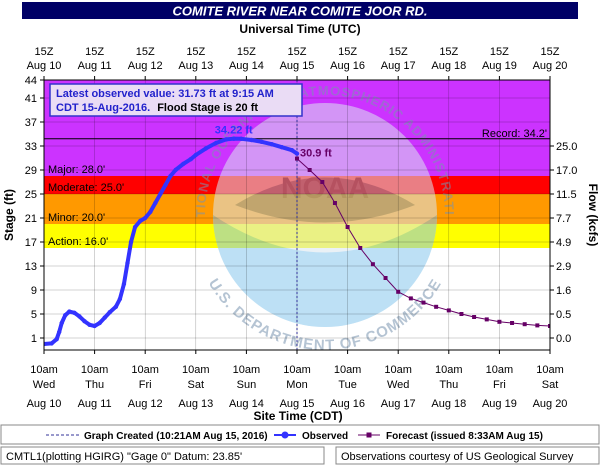  I want to click on bottom-tick-day: Mon, so click(296, 385).